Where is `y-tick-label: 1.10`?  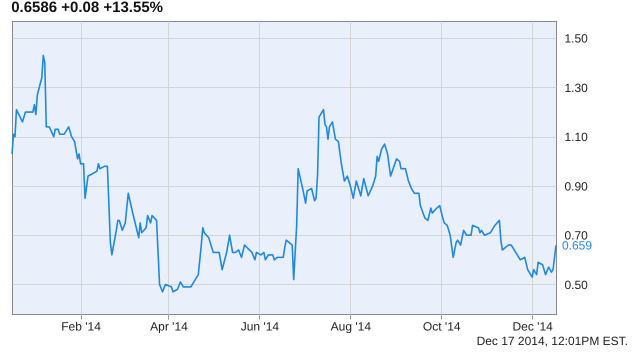
y-tick-label: 1.10 is located at coordinates (576, 137).